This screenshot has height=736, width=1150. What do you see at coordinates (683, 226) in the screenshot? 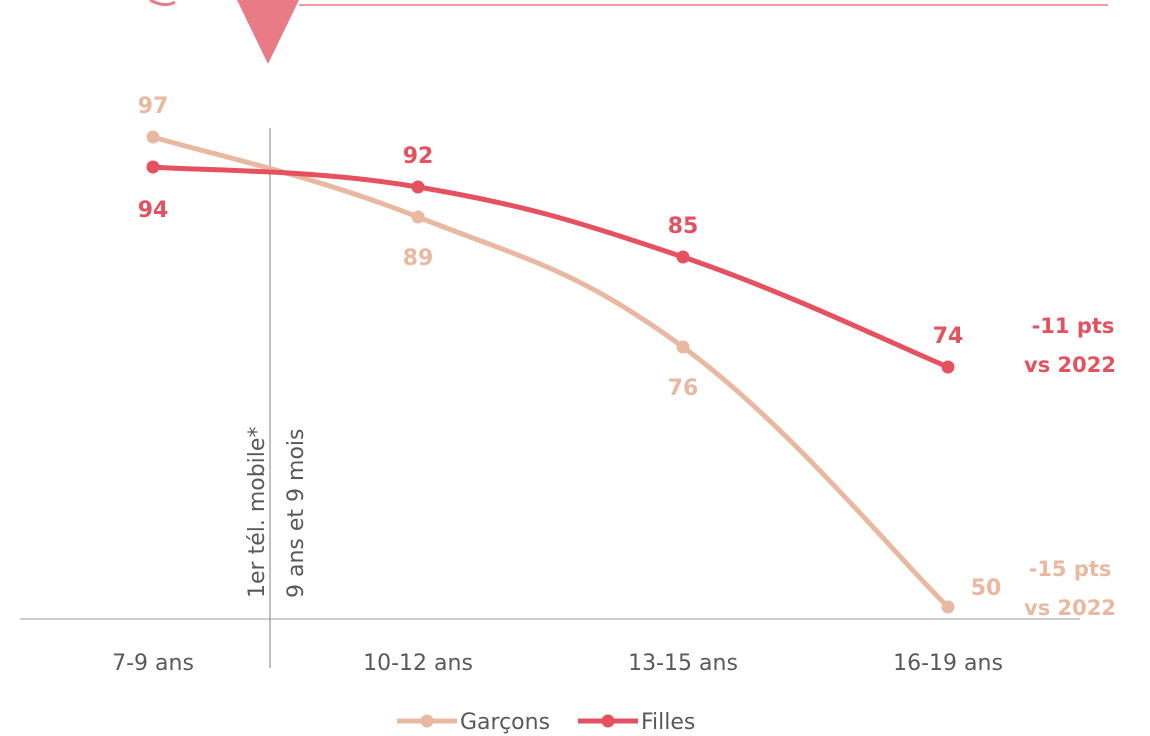
I see `filles-data-label: 85` at bounding box center [683, 226].